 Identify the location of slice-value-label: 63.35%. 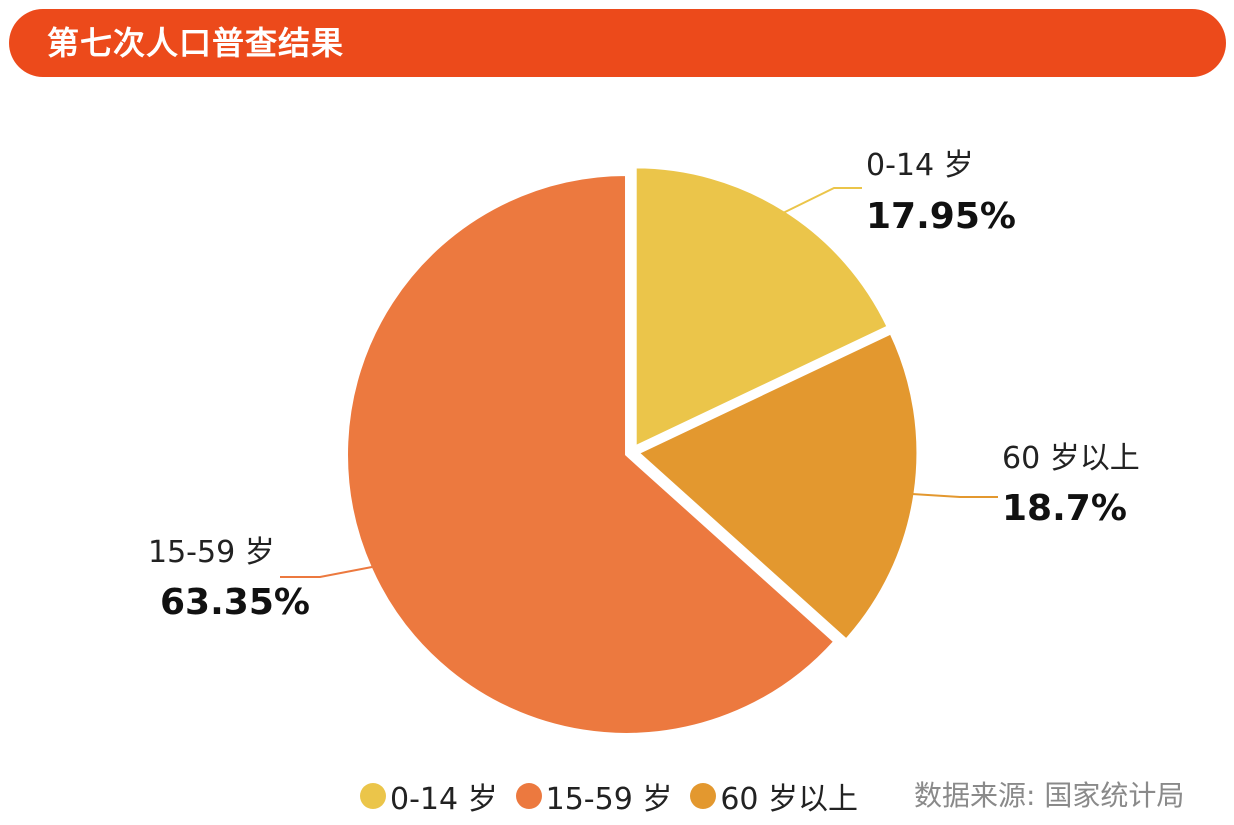
(235, 602).